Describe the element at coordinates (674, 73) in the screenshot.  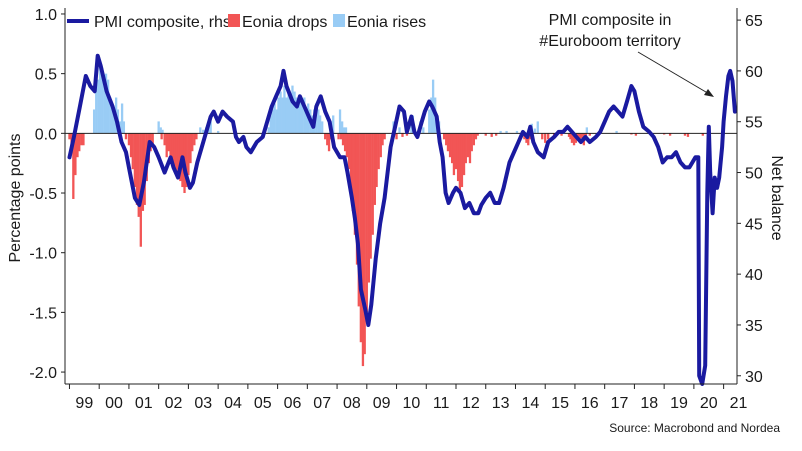
I see `annotation-arrow-line` at that location.